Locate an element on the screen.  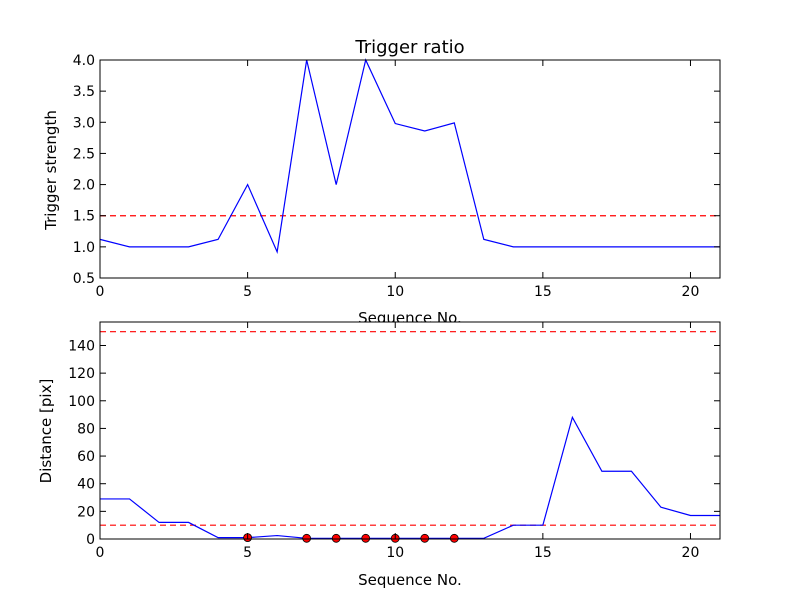
y-tick-label: 40 is located at coordinates (86, 485).